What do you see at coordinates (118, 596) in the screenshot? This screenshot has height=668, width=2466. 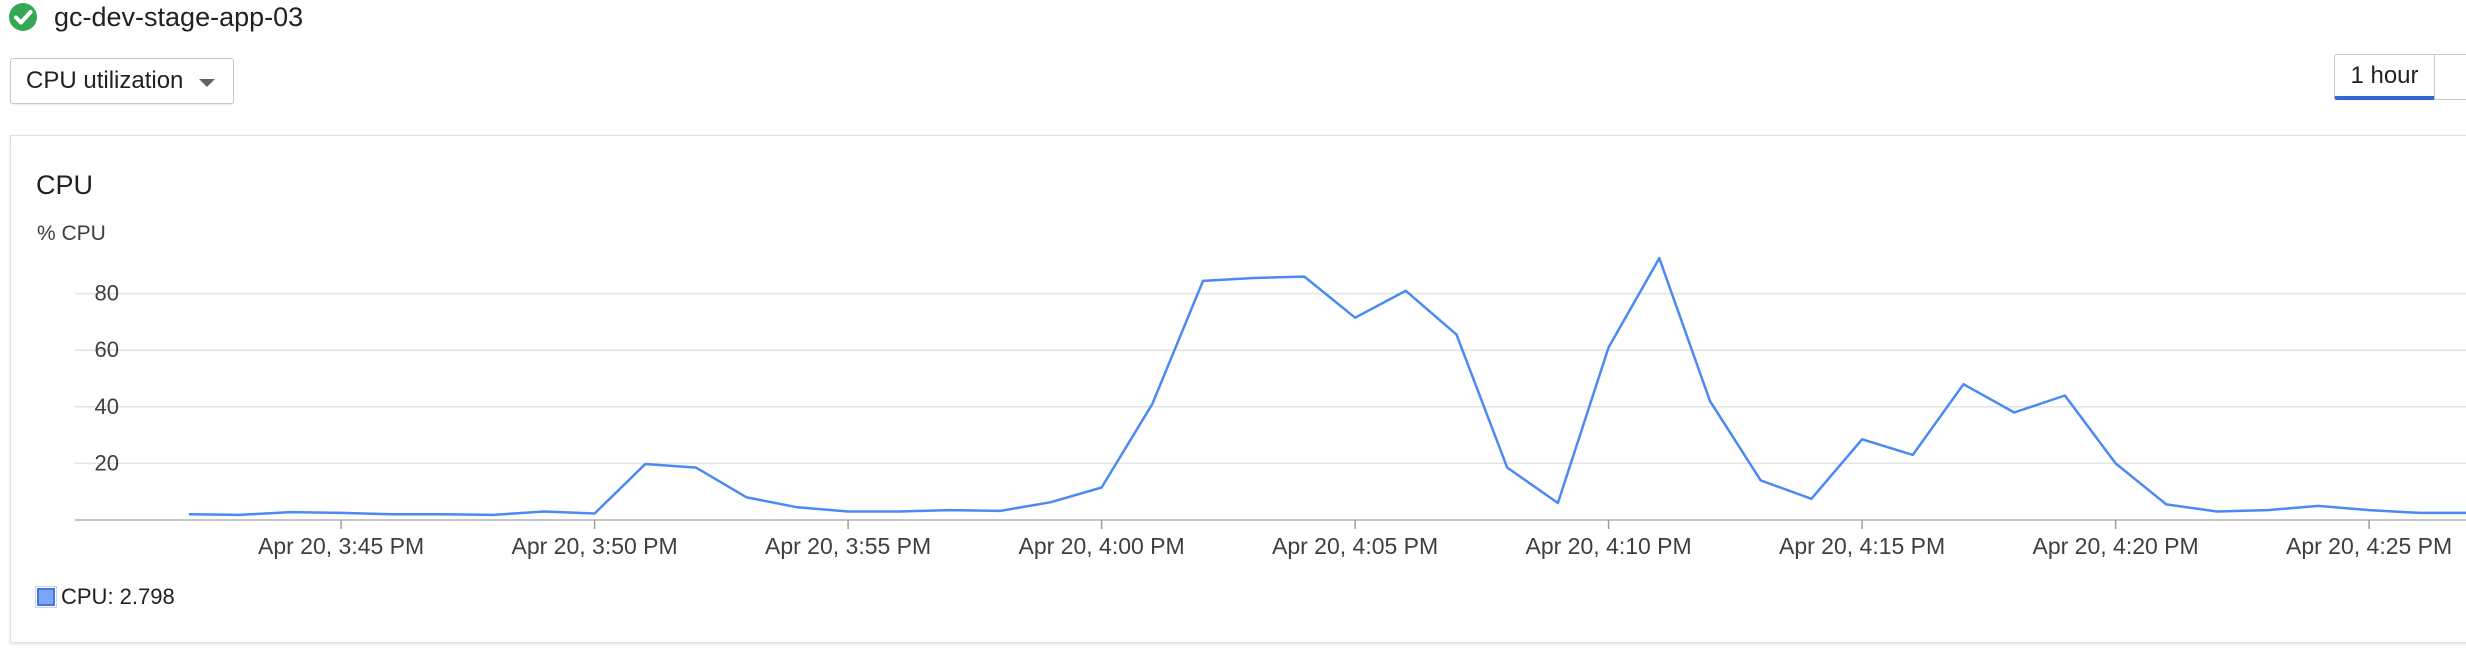 I see `legend-label: CPU: 2.798` at bounding box center [118, 596].